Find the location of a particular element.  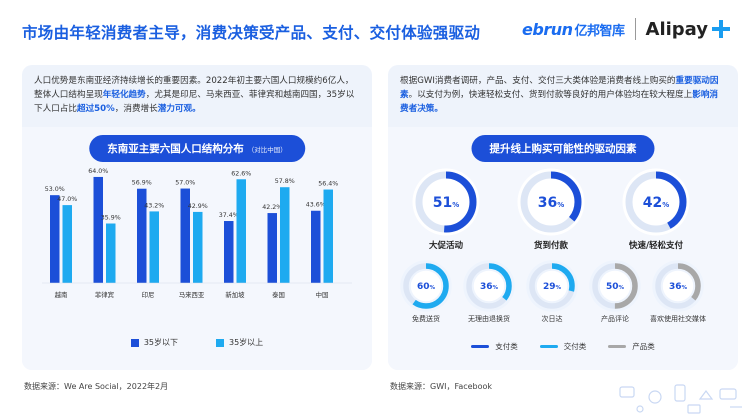

category-label-马来西亚: 马来西亚 is located at coordinates (192, 295).